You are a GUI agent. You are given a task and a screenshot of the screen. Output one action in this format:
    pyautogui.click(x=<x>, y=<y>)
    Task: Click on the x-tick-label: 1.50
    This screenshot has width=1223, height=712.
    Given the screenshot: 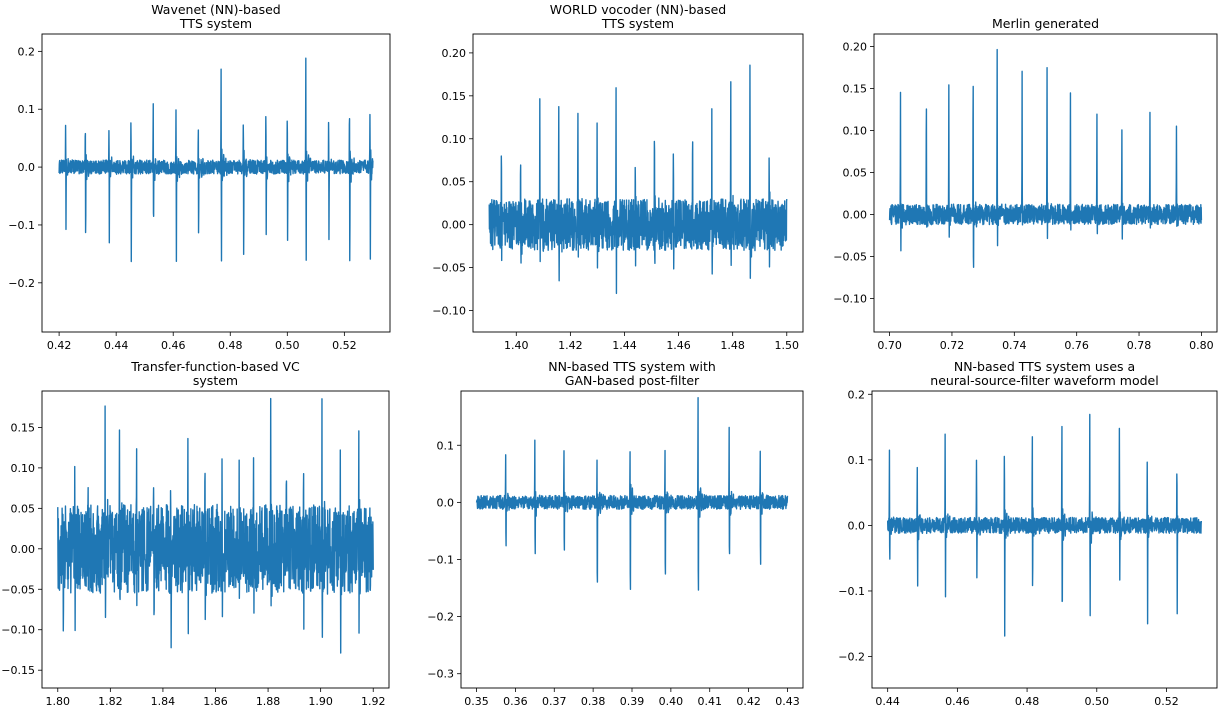 What is the action you would take?
    pyautogui.click(x=787, y=345)
    